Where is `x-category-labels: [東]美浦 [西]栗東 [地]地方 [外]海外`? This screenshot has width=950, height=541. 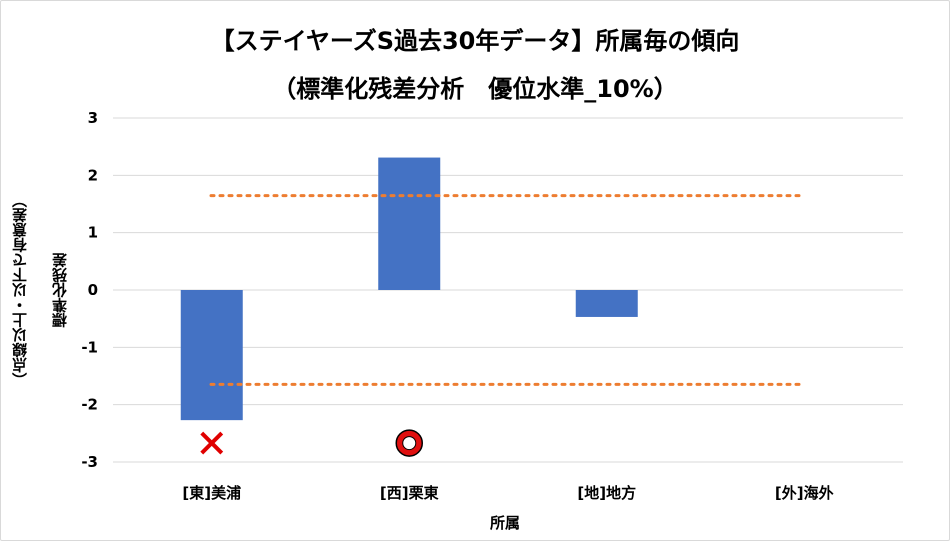 x-category-labels: [東]美浦 [西]栗東 [地]地方 [外]海外 is located at coordinates (507, 493).